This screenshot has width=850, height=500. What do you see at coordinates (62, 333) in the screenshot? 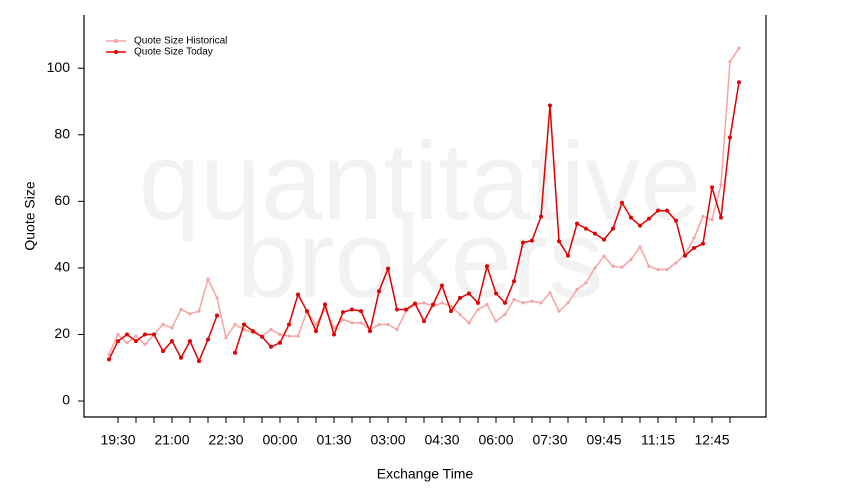
I see `y-tick-label: 20` at bounding box center [62, 333].